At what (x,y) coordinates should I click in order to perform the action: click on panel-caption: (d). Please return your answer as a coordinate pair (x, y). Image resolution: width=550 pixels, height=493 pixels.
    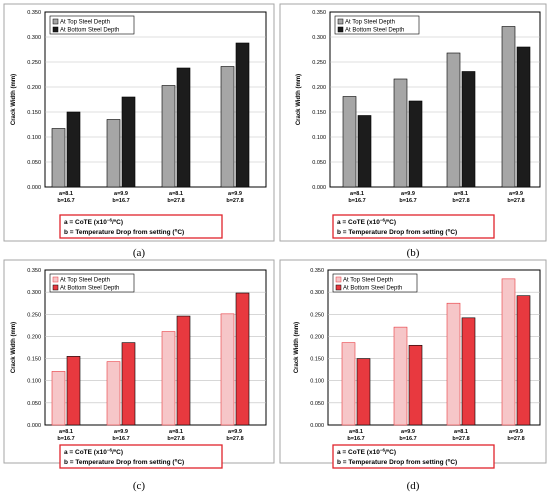
    Looking at the image, I should click on (413, 486).